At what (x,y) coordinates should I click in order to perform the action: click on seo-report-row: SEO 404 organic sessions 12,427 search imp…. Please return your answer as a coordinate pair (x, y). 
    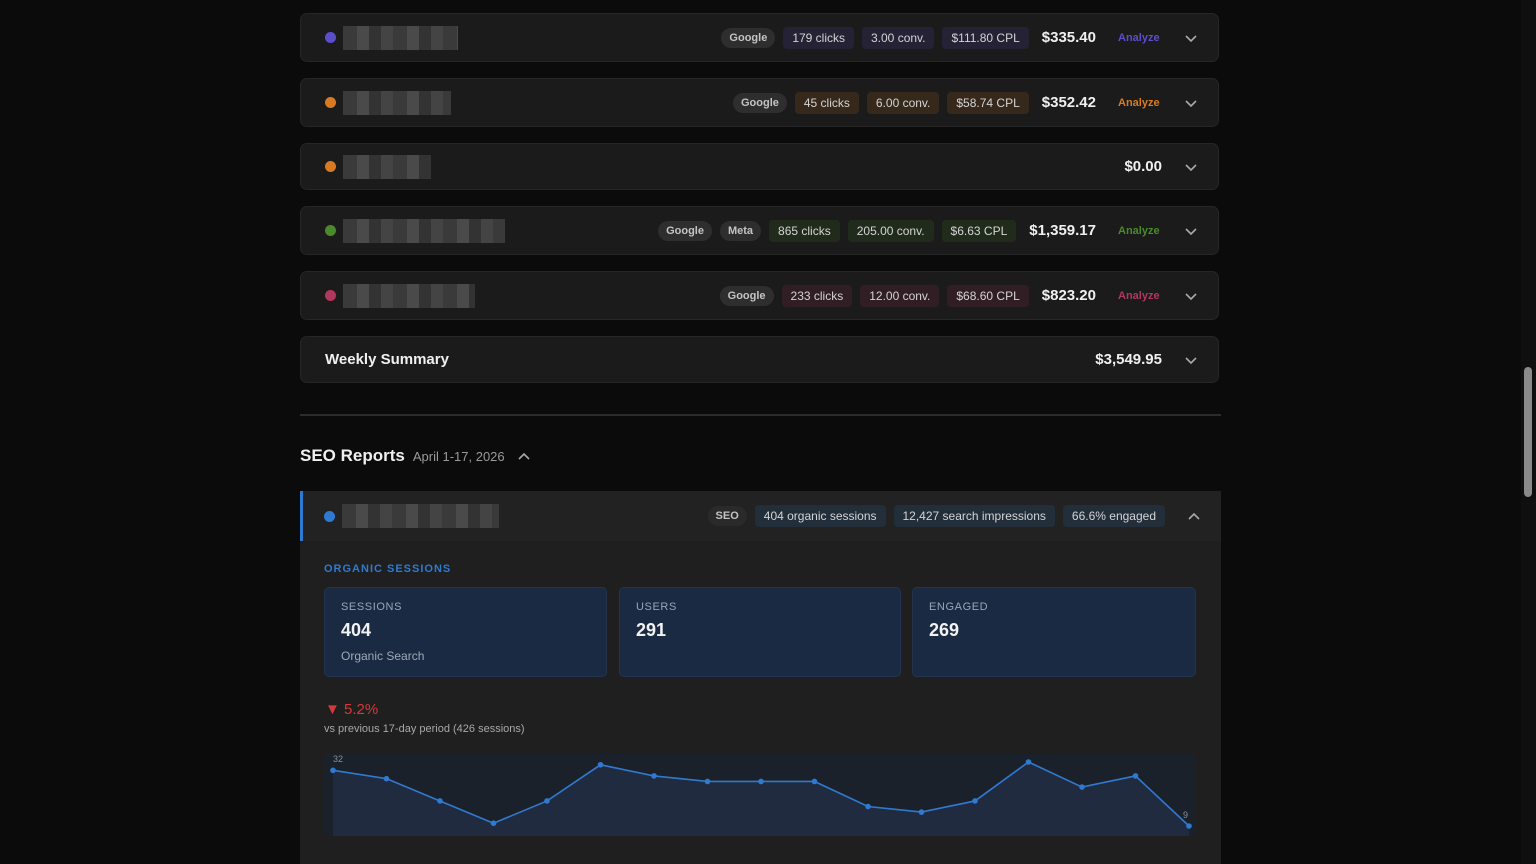
    Looking at the image, I should click on (760, 516).